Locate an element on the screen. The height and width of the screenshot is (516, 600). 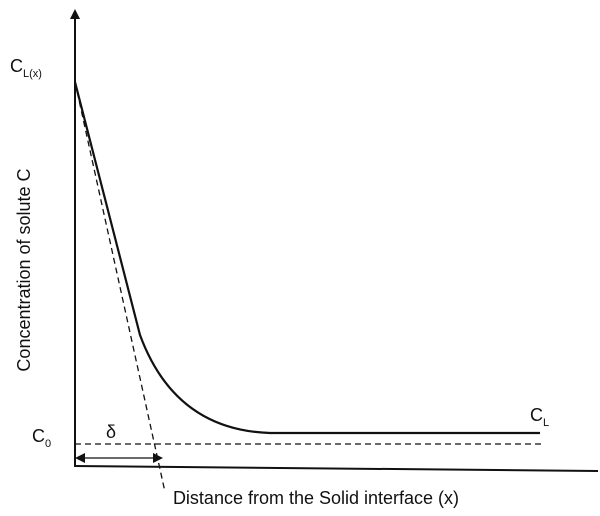
tangent-line is located at coordinates (120, 287).